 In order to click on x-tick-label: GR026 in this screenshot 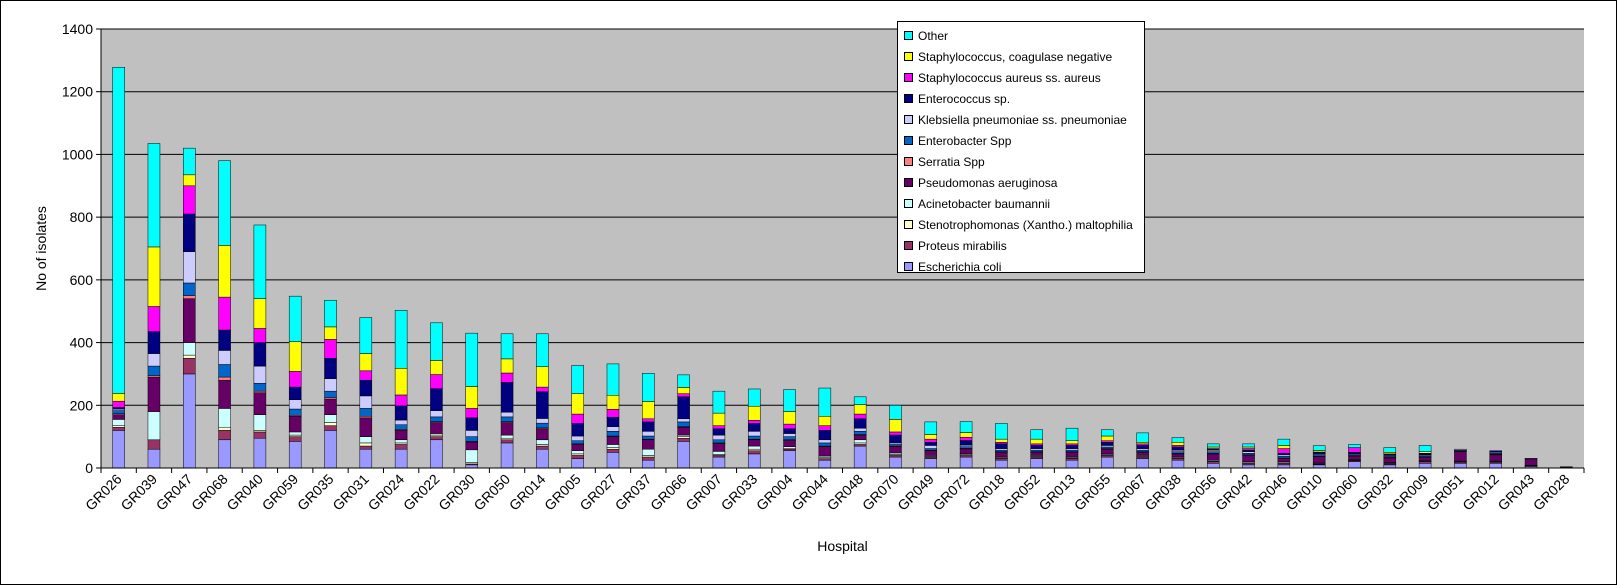, I will do `click(103, 492)`.